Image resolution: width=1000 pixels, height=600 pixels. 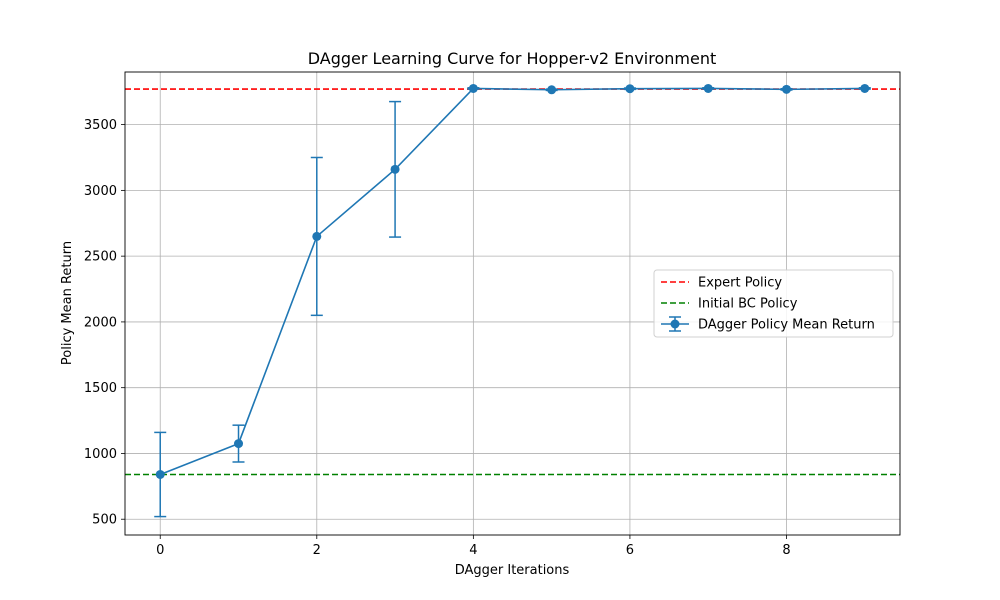 I want to click on y-tick-label: 3000, so click(x=100, y=191).